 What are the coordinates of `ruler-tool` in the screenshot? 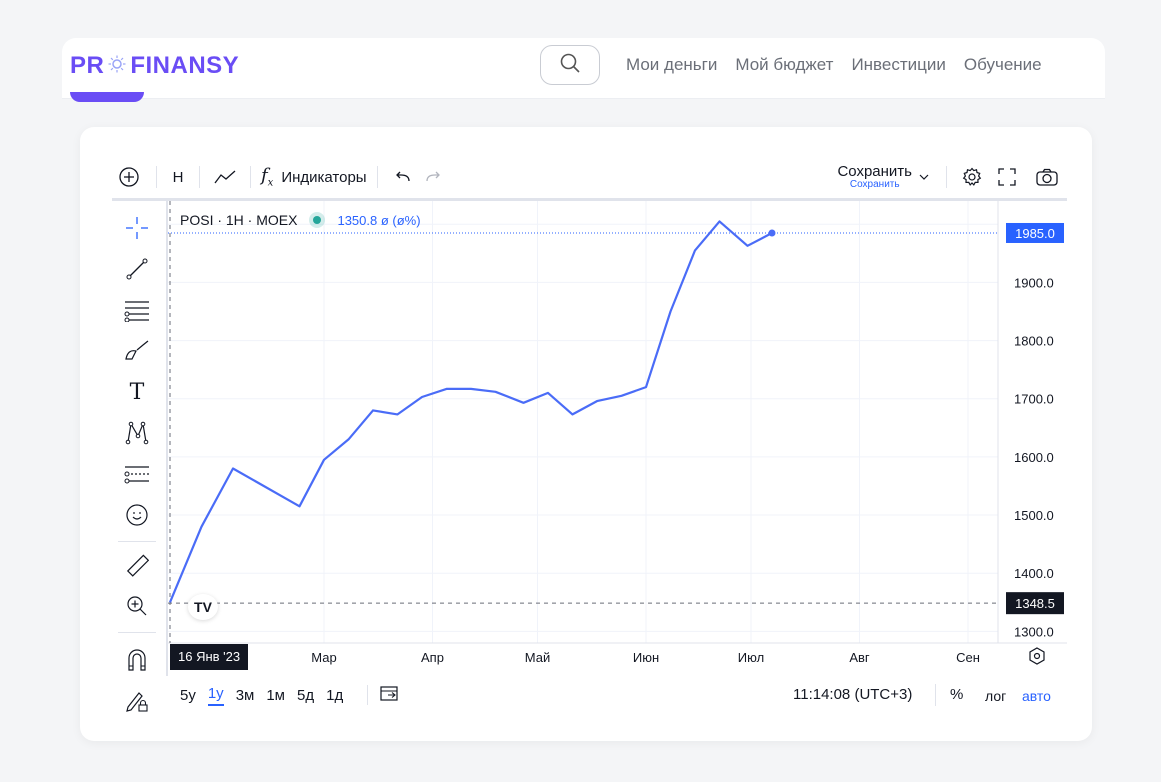 It's located at (137, 566).